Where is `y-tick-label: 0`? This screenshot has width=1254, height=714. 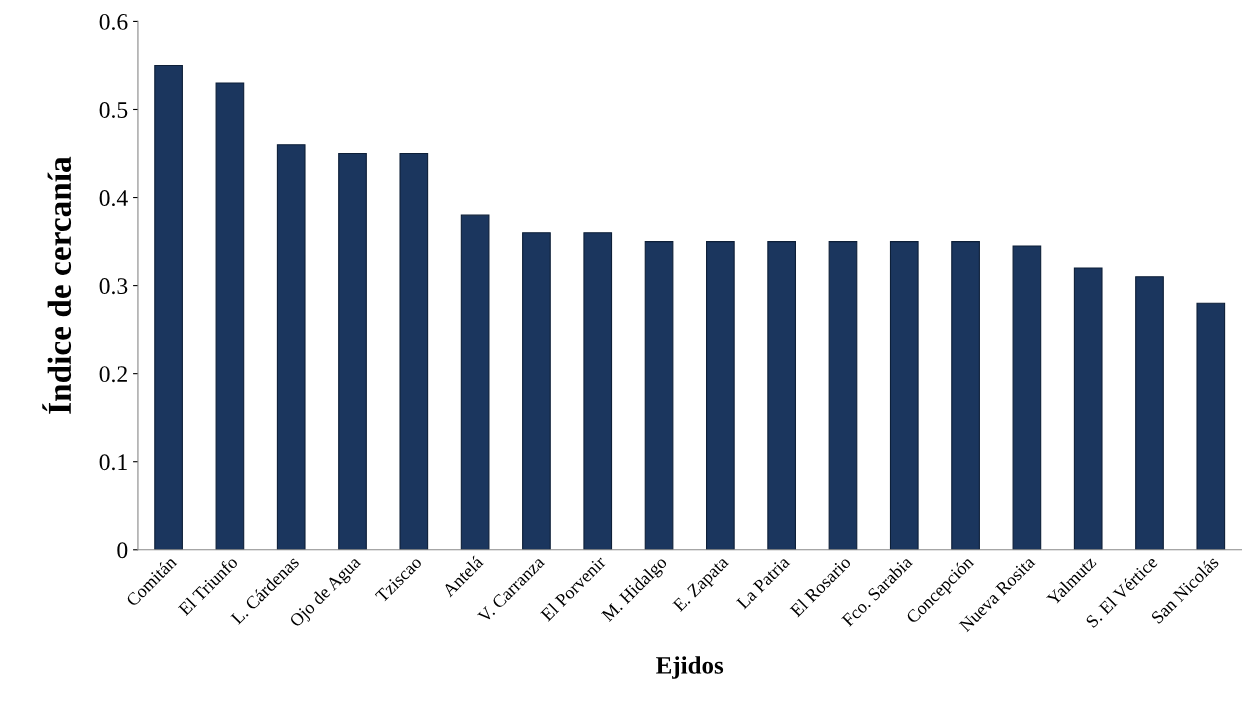 y-tick-label: 0 is located at coordinates (122, 550).